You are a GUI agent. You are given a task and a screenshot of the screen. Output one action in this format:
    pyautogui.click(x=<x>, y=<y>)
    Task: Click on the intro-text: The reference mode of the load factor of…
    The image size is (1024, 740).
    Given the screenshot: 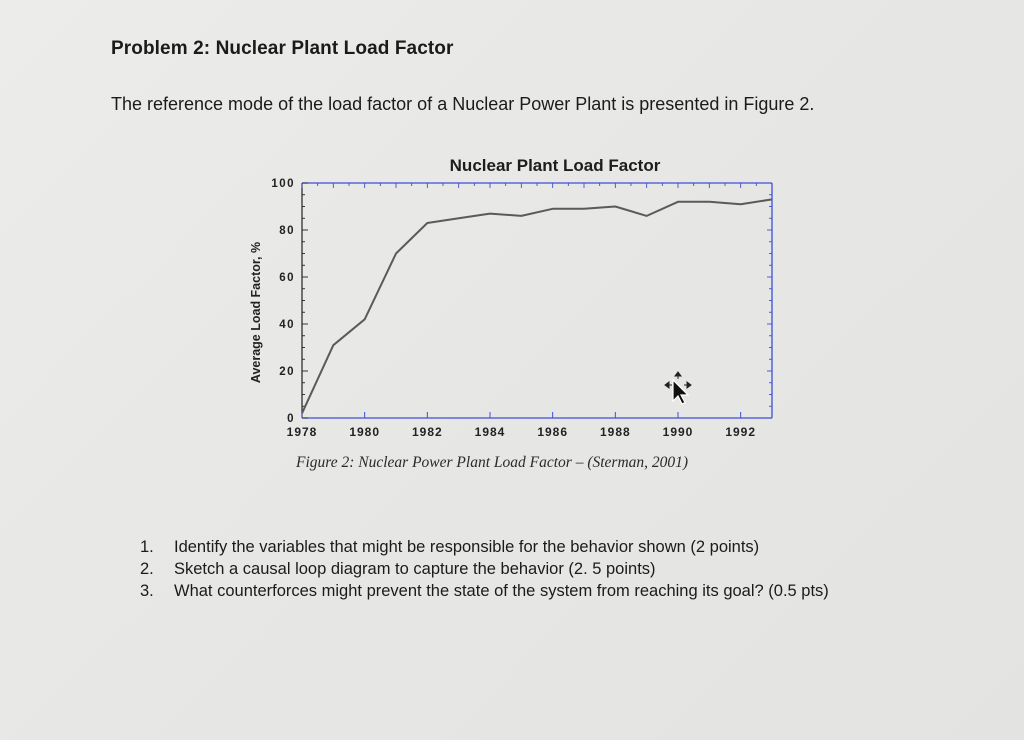 What is the action you would take?
    pyautogui.click(x=463, y=104)
    